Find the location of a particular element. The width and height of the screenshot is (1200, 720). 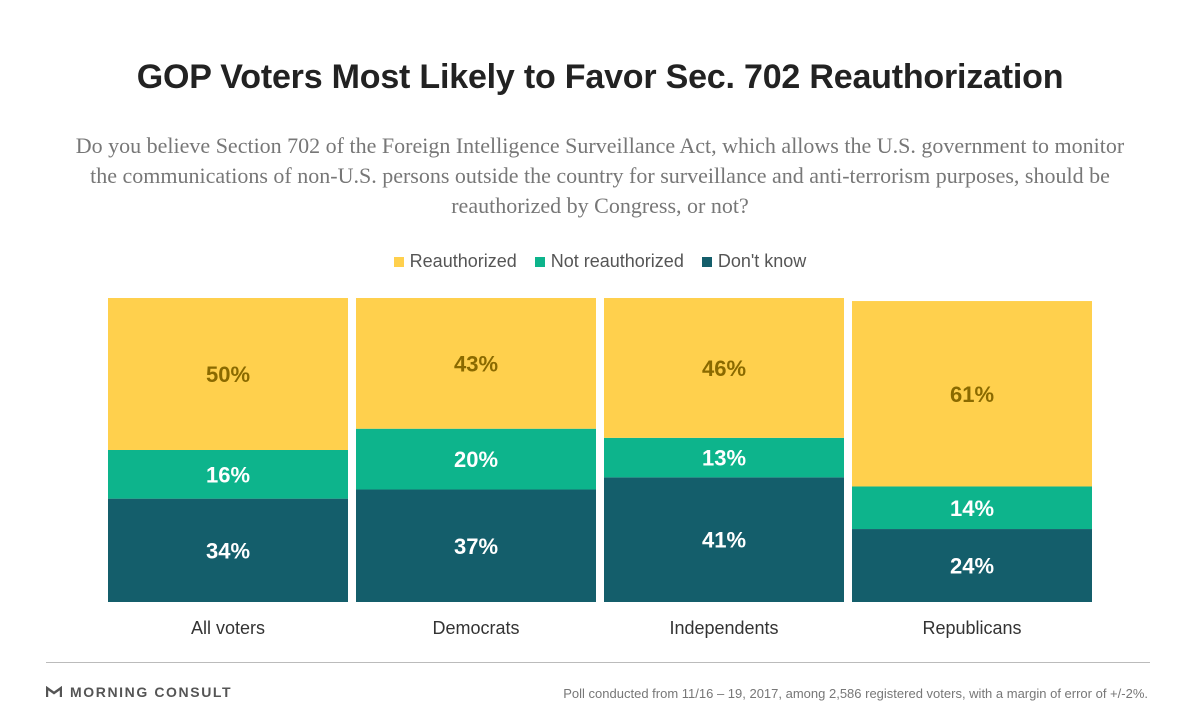

brand-logo: MORNING CONSULT is located at coordinates (139, 692).